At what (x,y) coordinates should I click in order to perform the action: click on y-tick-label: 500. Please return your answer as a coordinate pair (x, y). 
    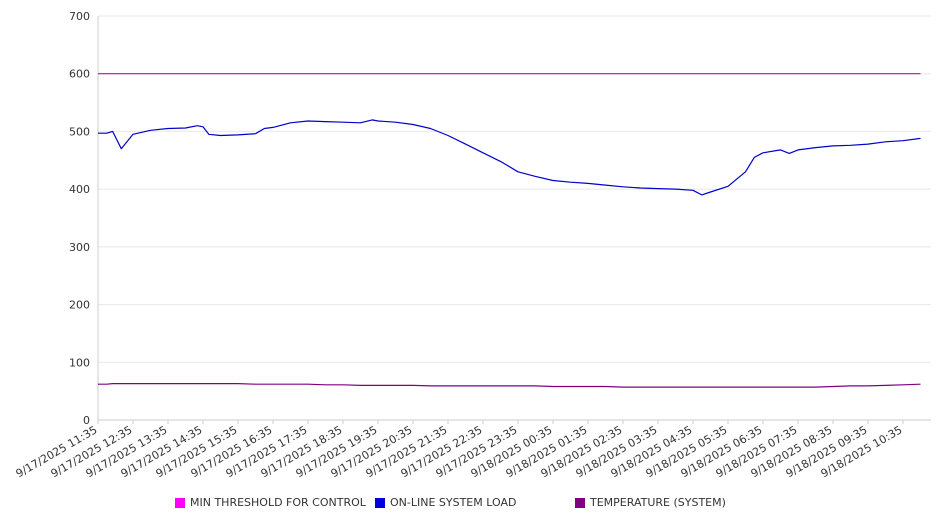
    Looking at the image, I should click on (79, 131).